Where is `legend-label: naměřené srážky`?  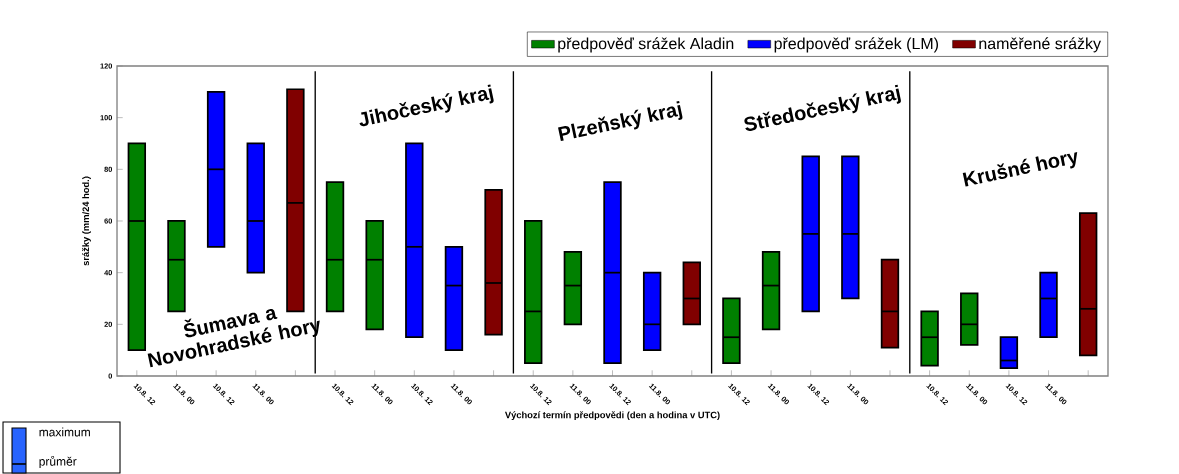
legend-label: naměřené srážky is located at coordinates (1040, 45).